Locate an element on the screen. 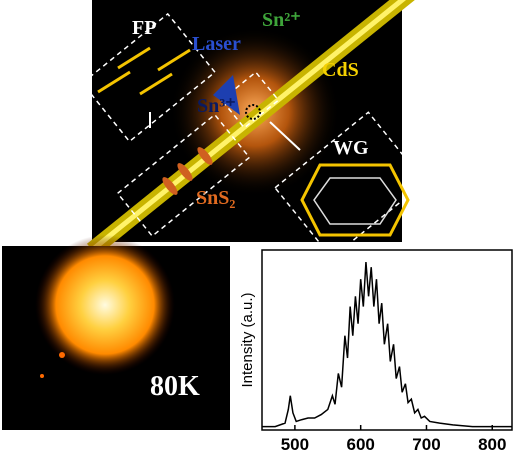 The height and width of the screenshot is (459, 520). laser-beam is located at coordinates (226, 95).